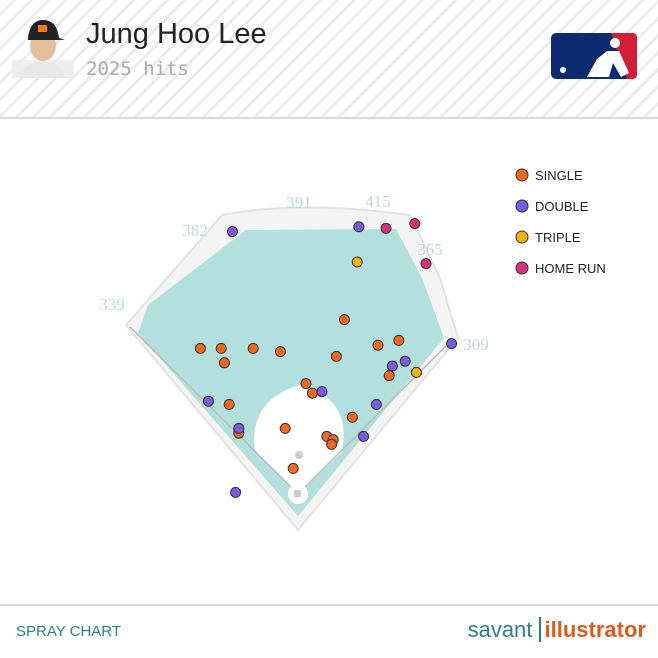  Describe the element at coordinates (570, 268) in the screenshot. I see `legend-label: HOME RUN` at that location.